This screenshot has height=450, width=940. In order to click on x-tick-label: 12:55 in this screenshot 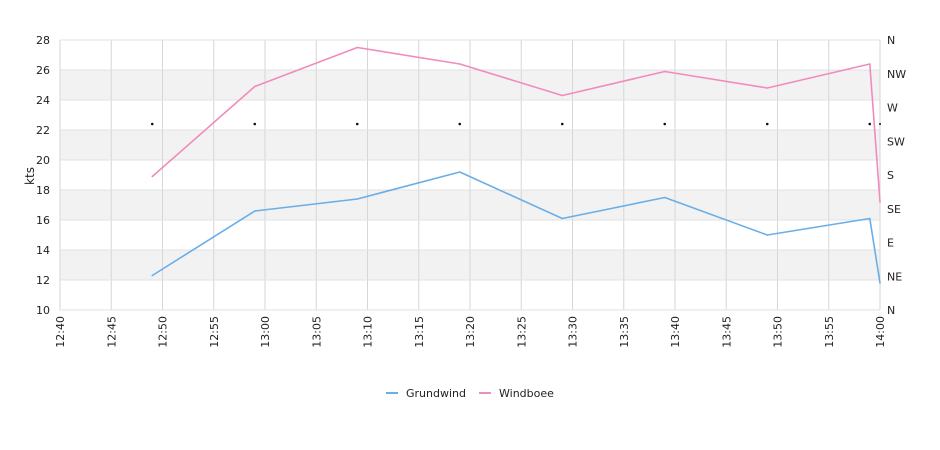, I will do `click(214, 332)`.